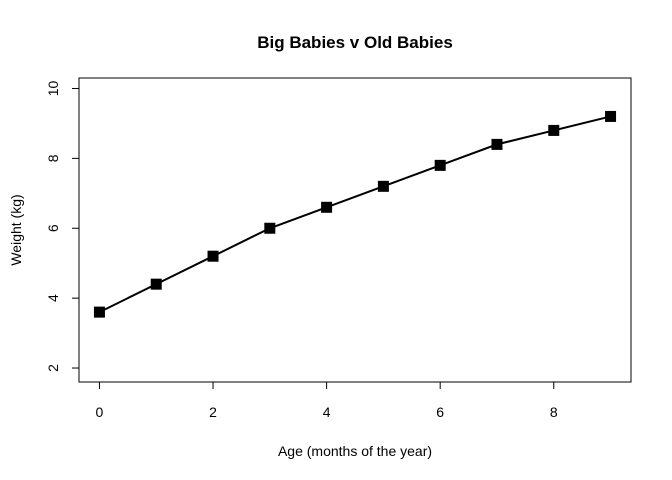  Describe the element at coordinates (100, 412) in the screenshot. I see `x-tick-label-0: 0` at that location.